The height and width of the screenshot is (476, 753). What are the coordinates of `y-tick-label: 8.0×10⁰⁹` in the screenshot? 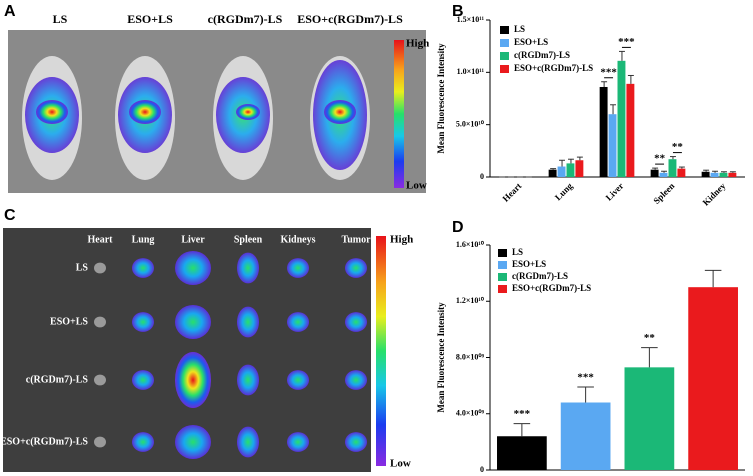 It's located at (470, 356).